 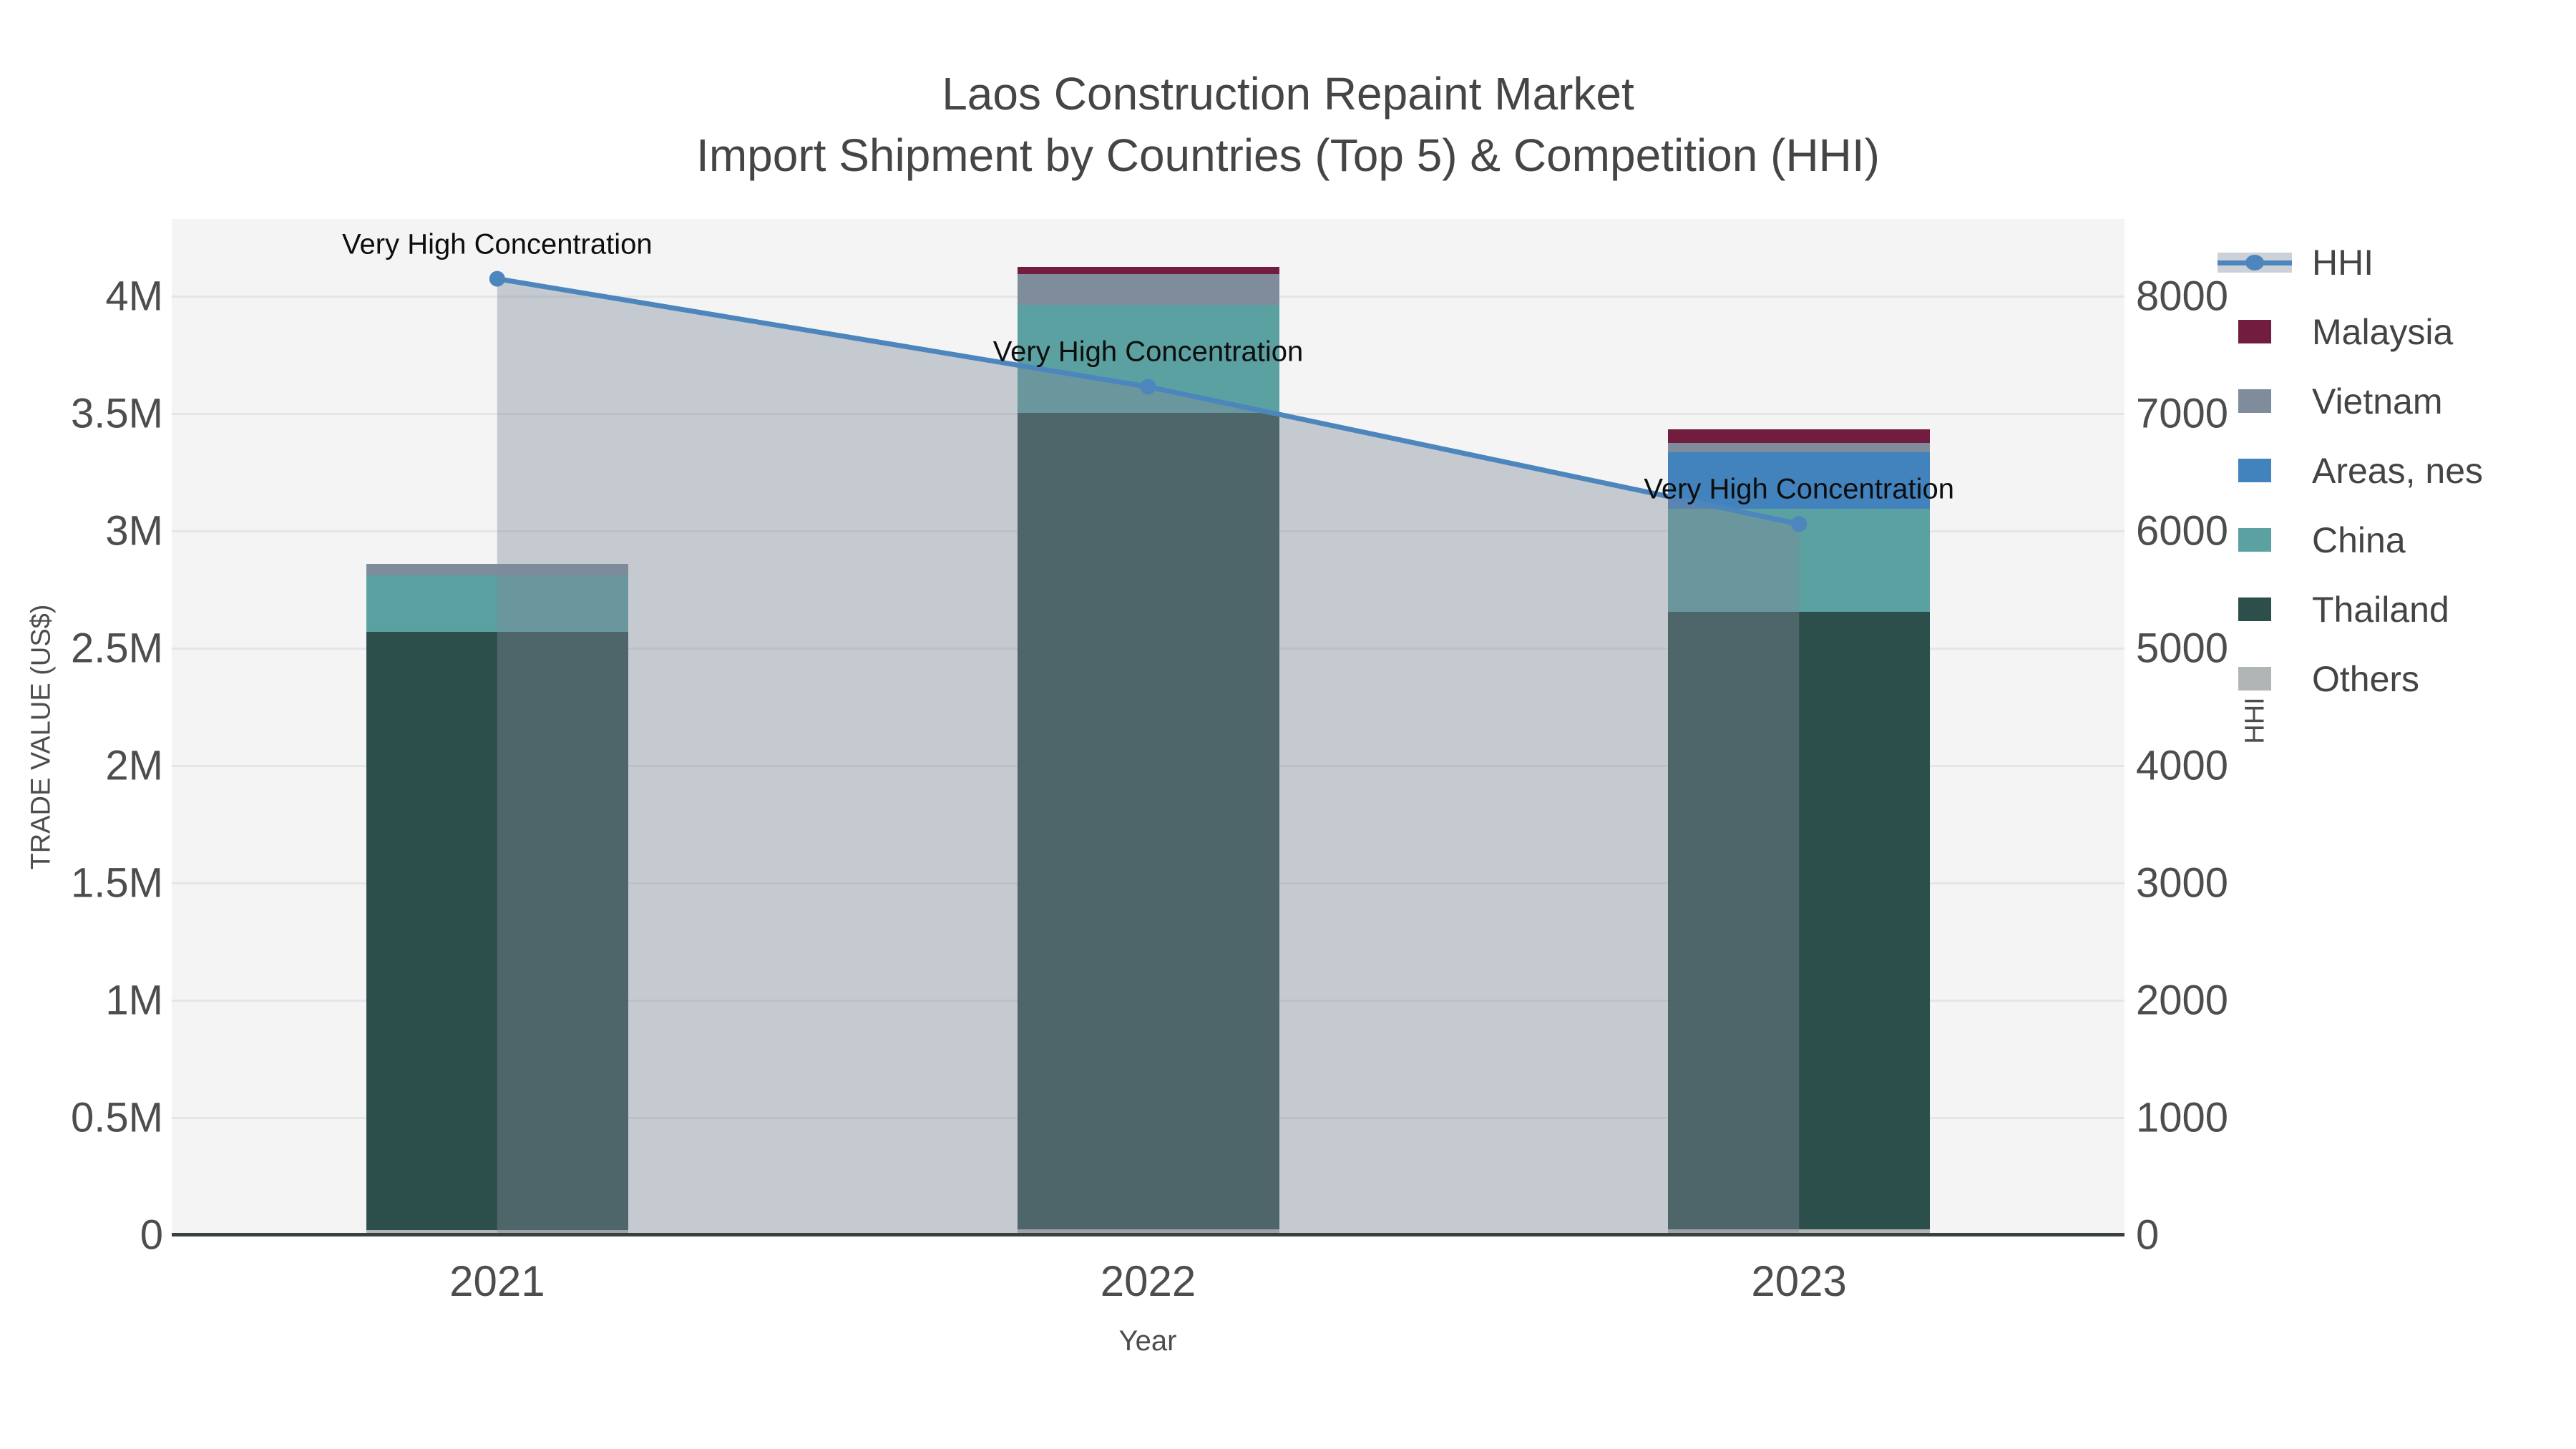 What do you see at coordinates (1288, 93) in the screenshot?
I see `chart-title: Laos Construction Repaint Market` at bounding box center [1288, 93].